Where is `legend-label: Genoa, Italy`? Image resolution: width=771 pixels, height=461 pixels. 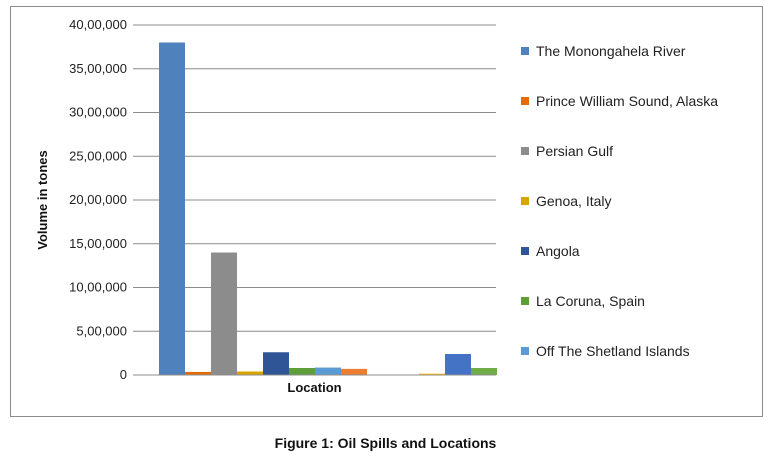 legend-label: Genoa, Italy is located at coordinates (574, 201).